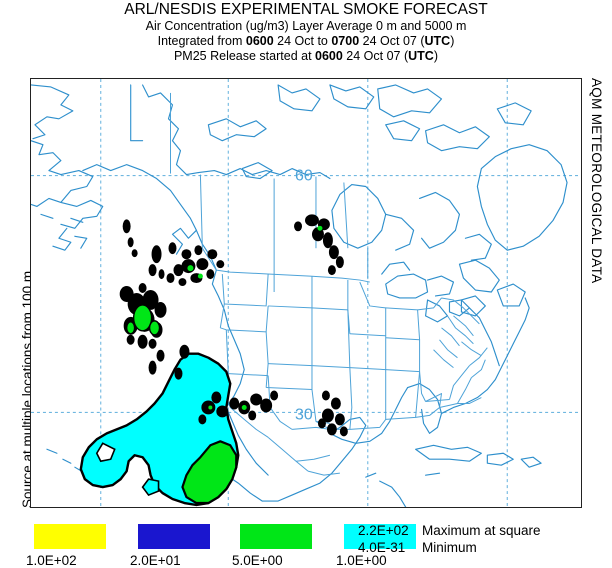 The width and height of the screenshot is (612, 568). What do you see at coordinates (361, 560) in the screenshot?
I see `legend-label-3: 1.0E+00` at bounding box center [361, 560].